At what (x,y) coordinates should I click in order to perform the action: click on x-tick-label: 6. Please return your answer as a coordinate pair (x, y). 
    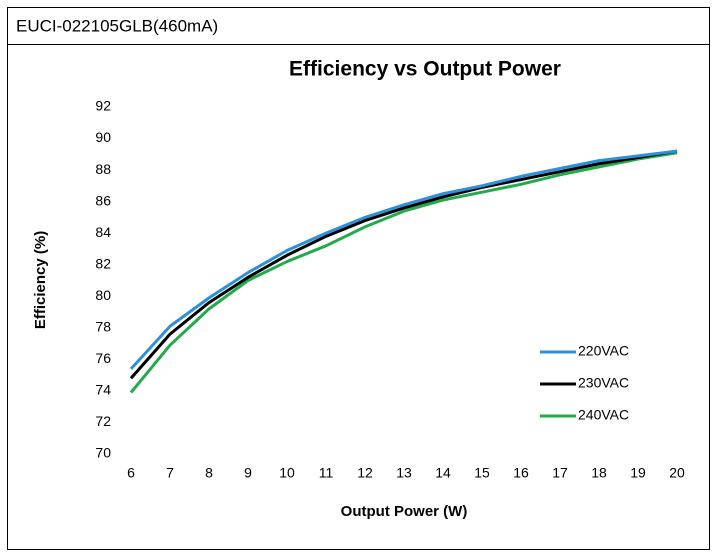
    Looking at the image, I should click on (131, 473).